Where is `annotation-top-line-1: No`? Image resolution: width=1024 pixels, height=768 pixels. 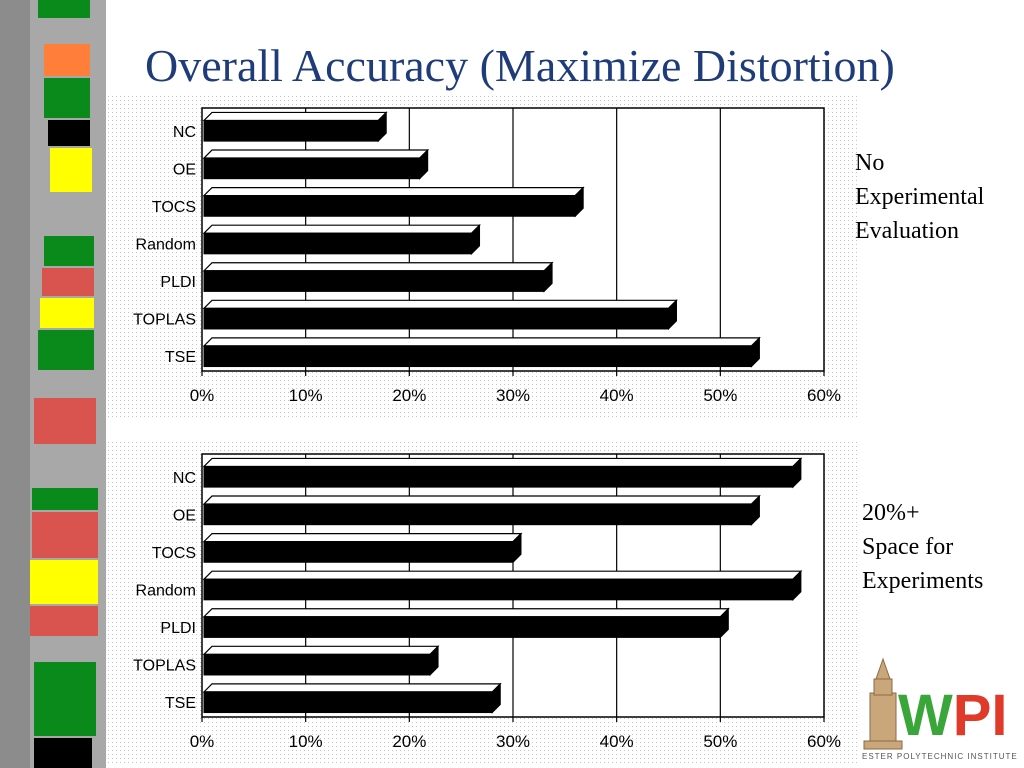
annotation-top-line-1: No is located at coordinates (870, 163).